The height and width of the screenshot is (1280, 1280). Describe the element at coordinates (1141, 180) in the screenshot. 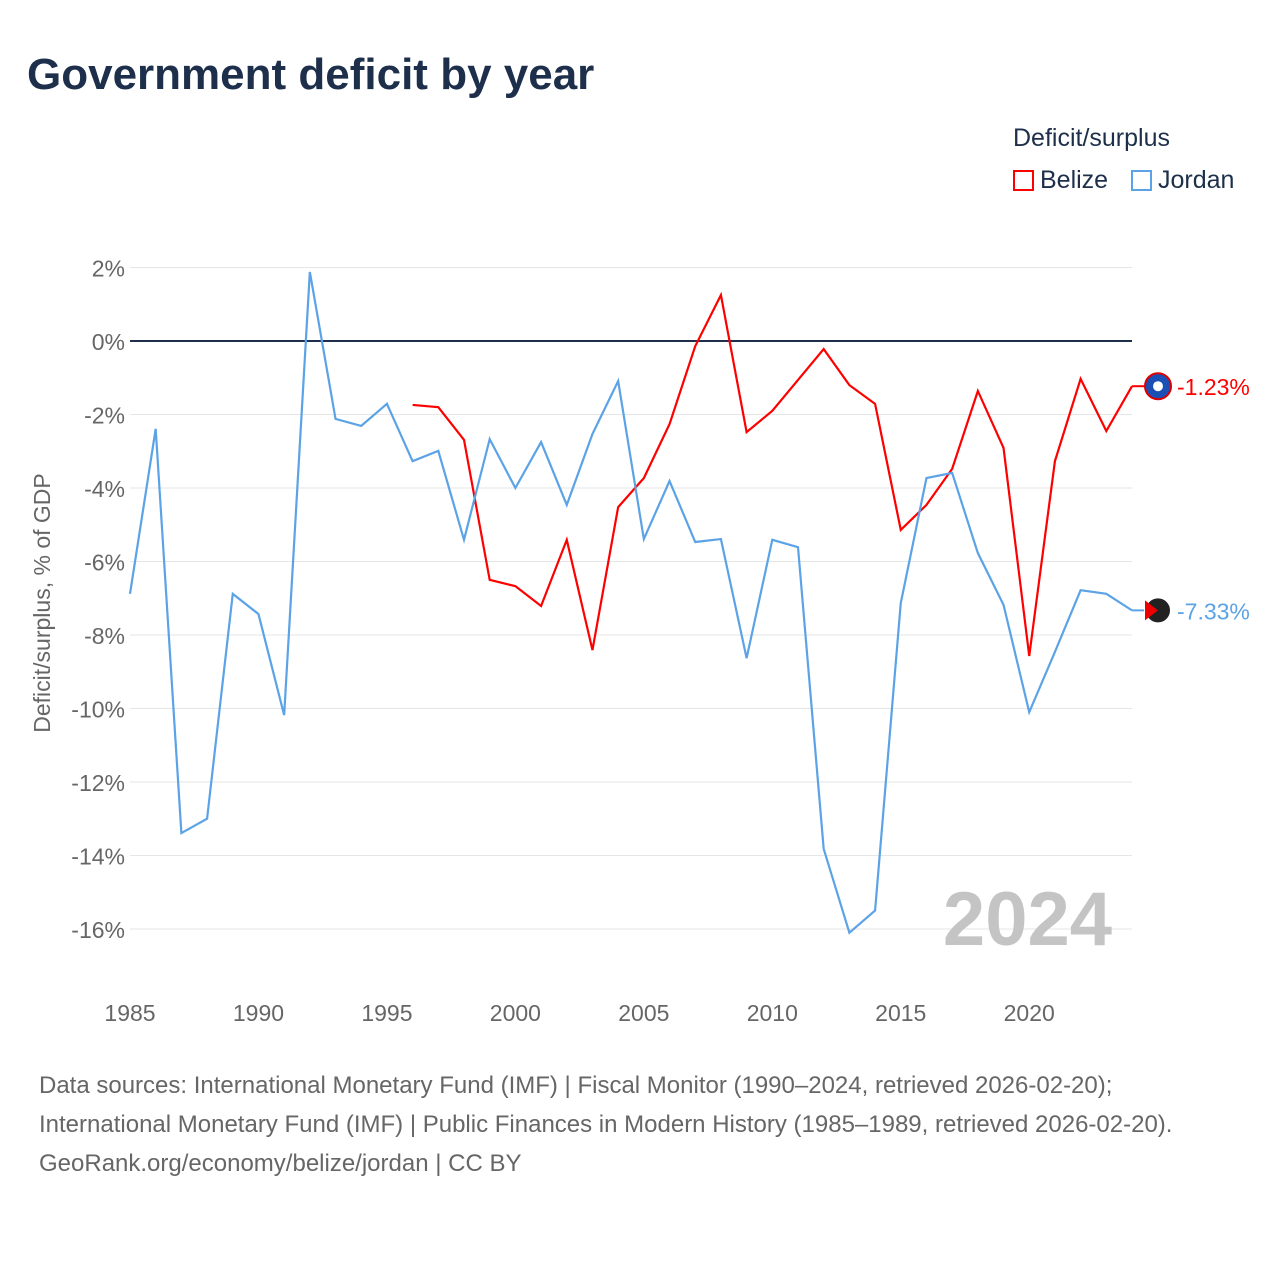

I see `legend-swatch-jordan` at that location.